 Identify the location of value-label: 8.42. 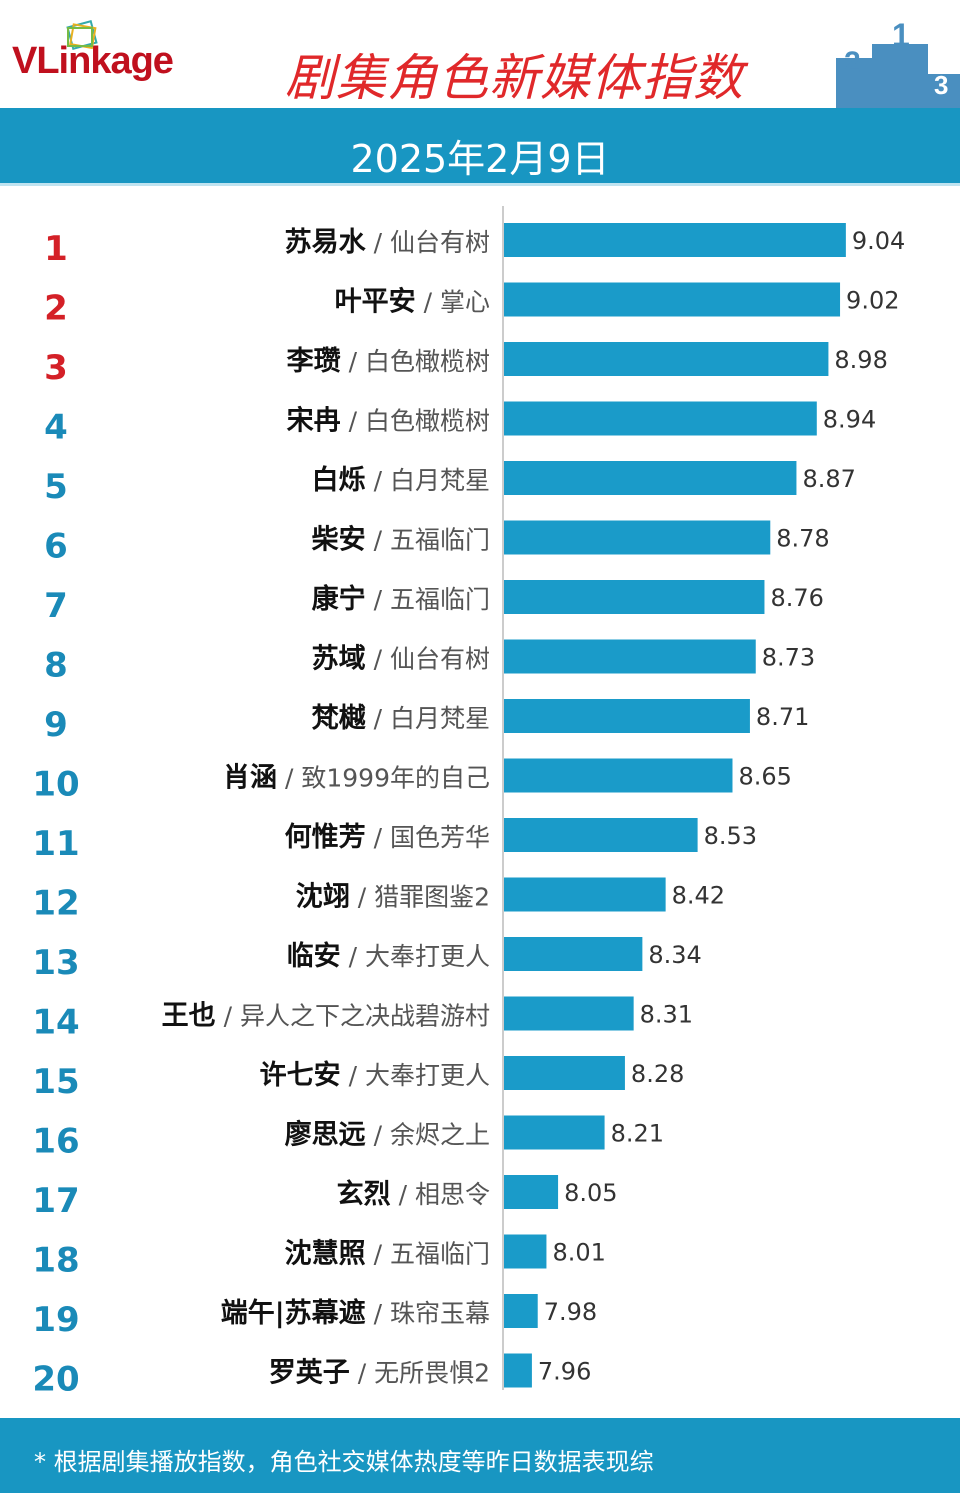
(698, 896).